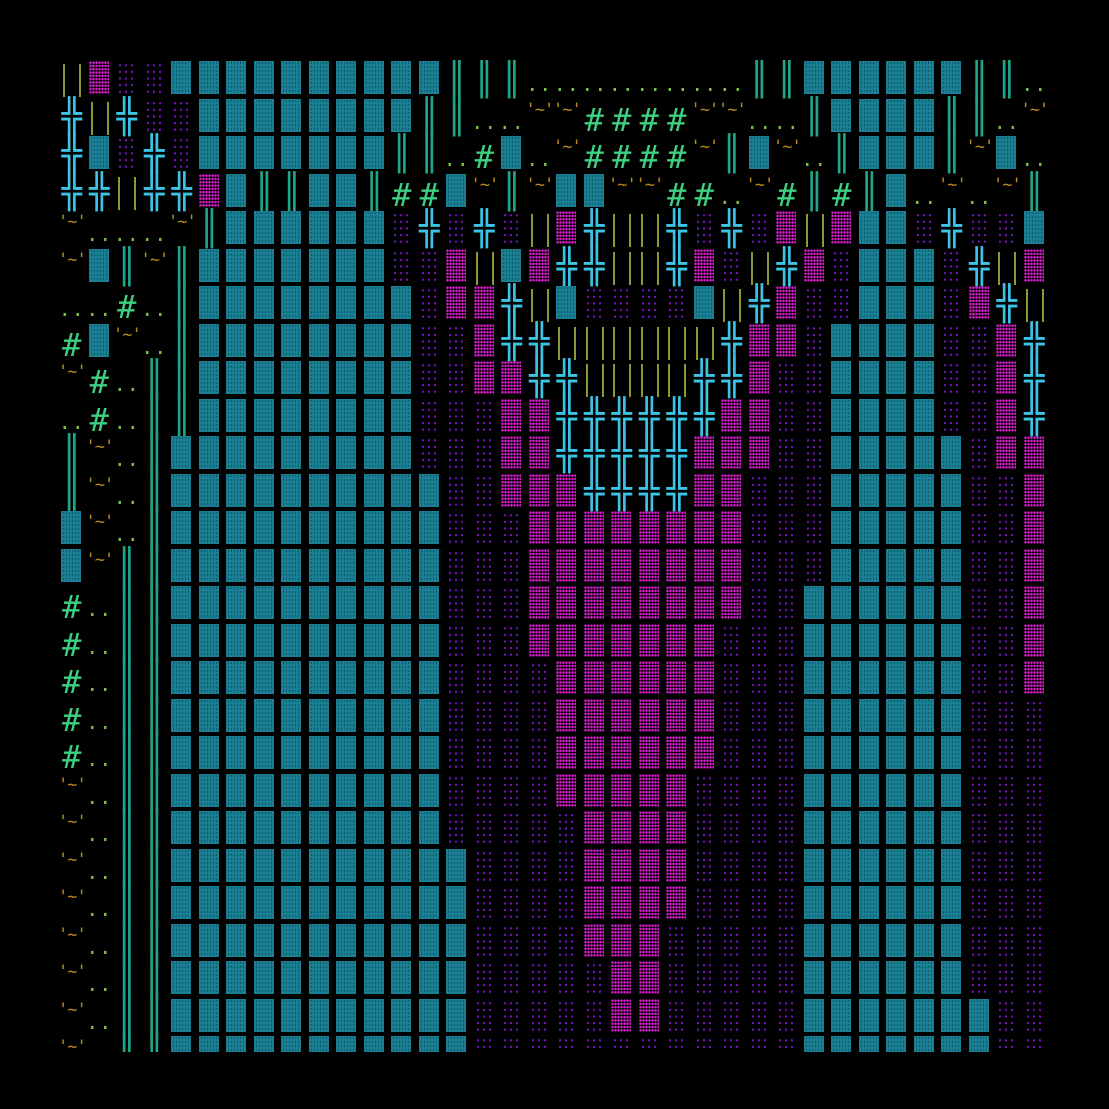 Image resolution: width=1109 pixels, height=1109 pixels. I want to click on pipe-cell, so click(127, 192).